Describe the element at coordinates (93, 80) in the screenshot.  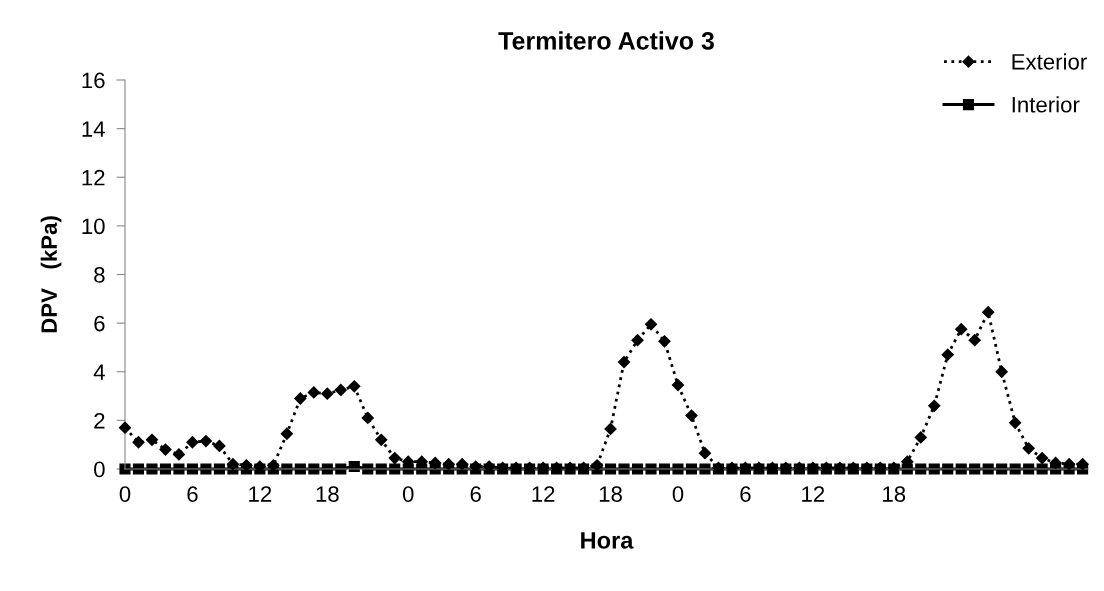
I see `y-tick-label: 16` at that location.